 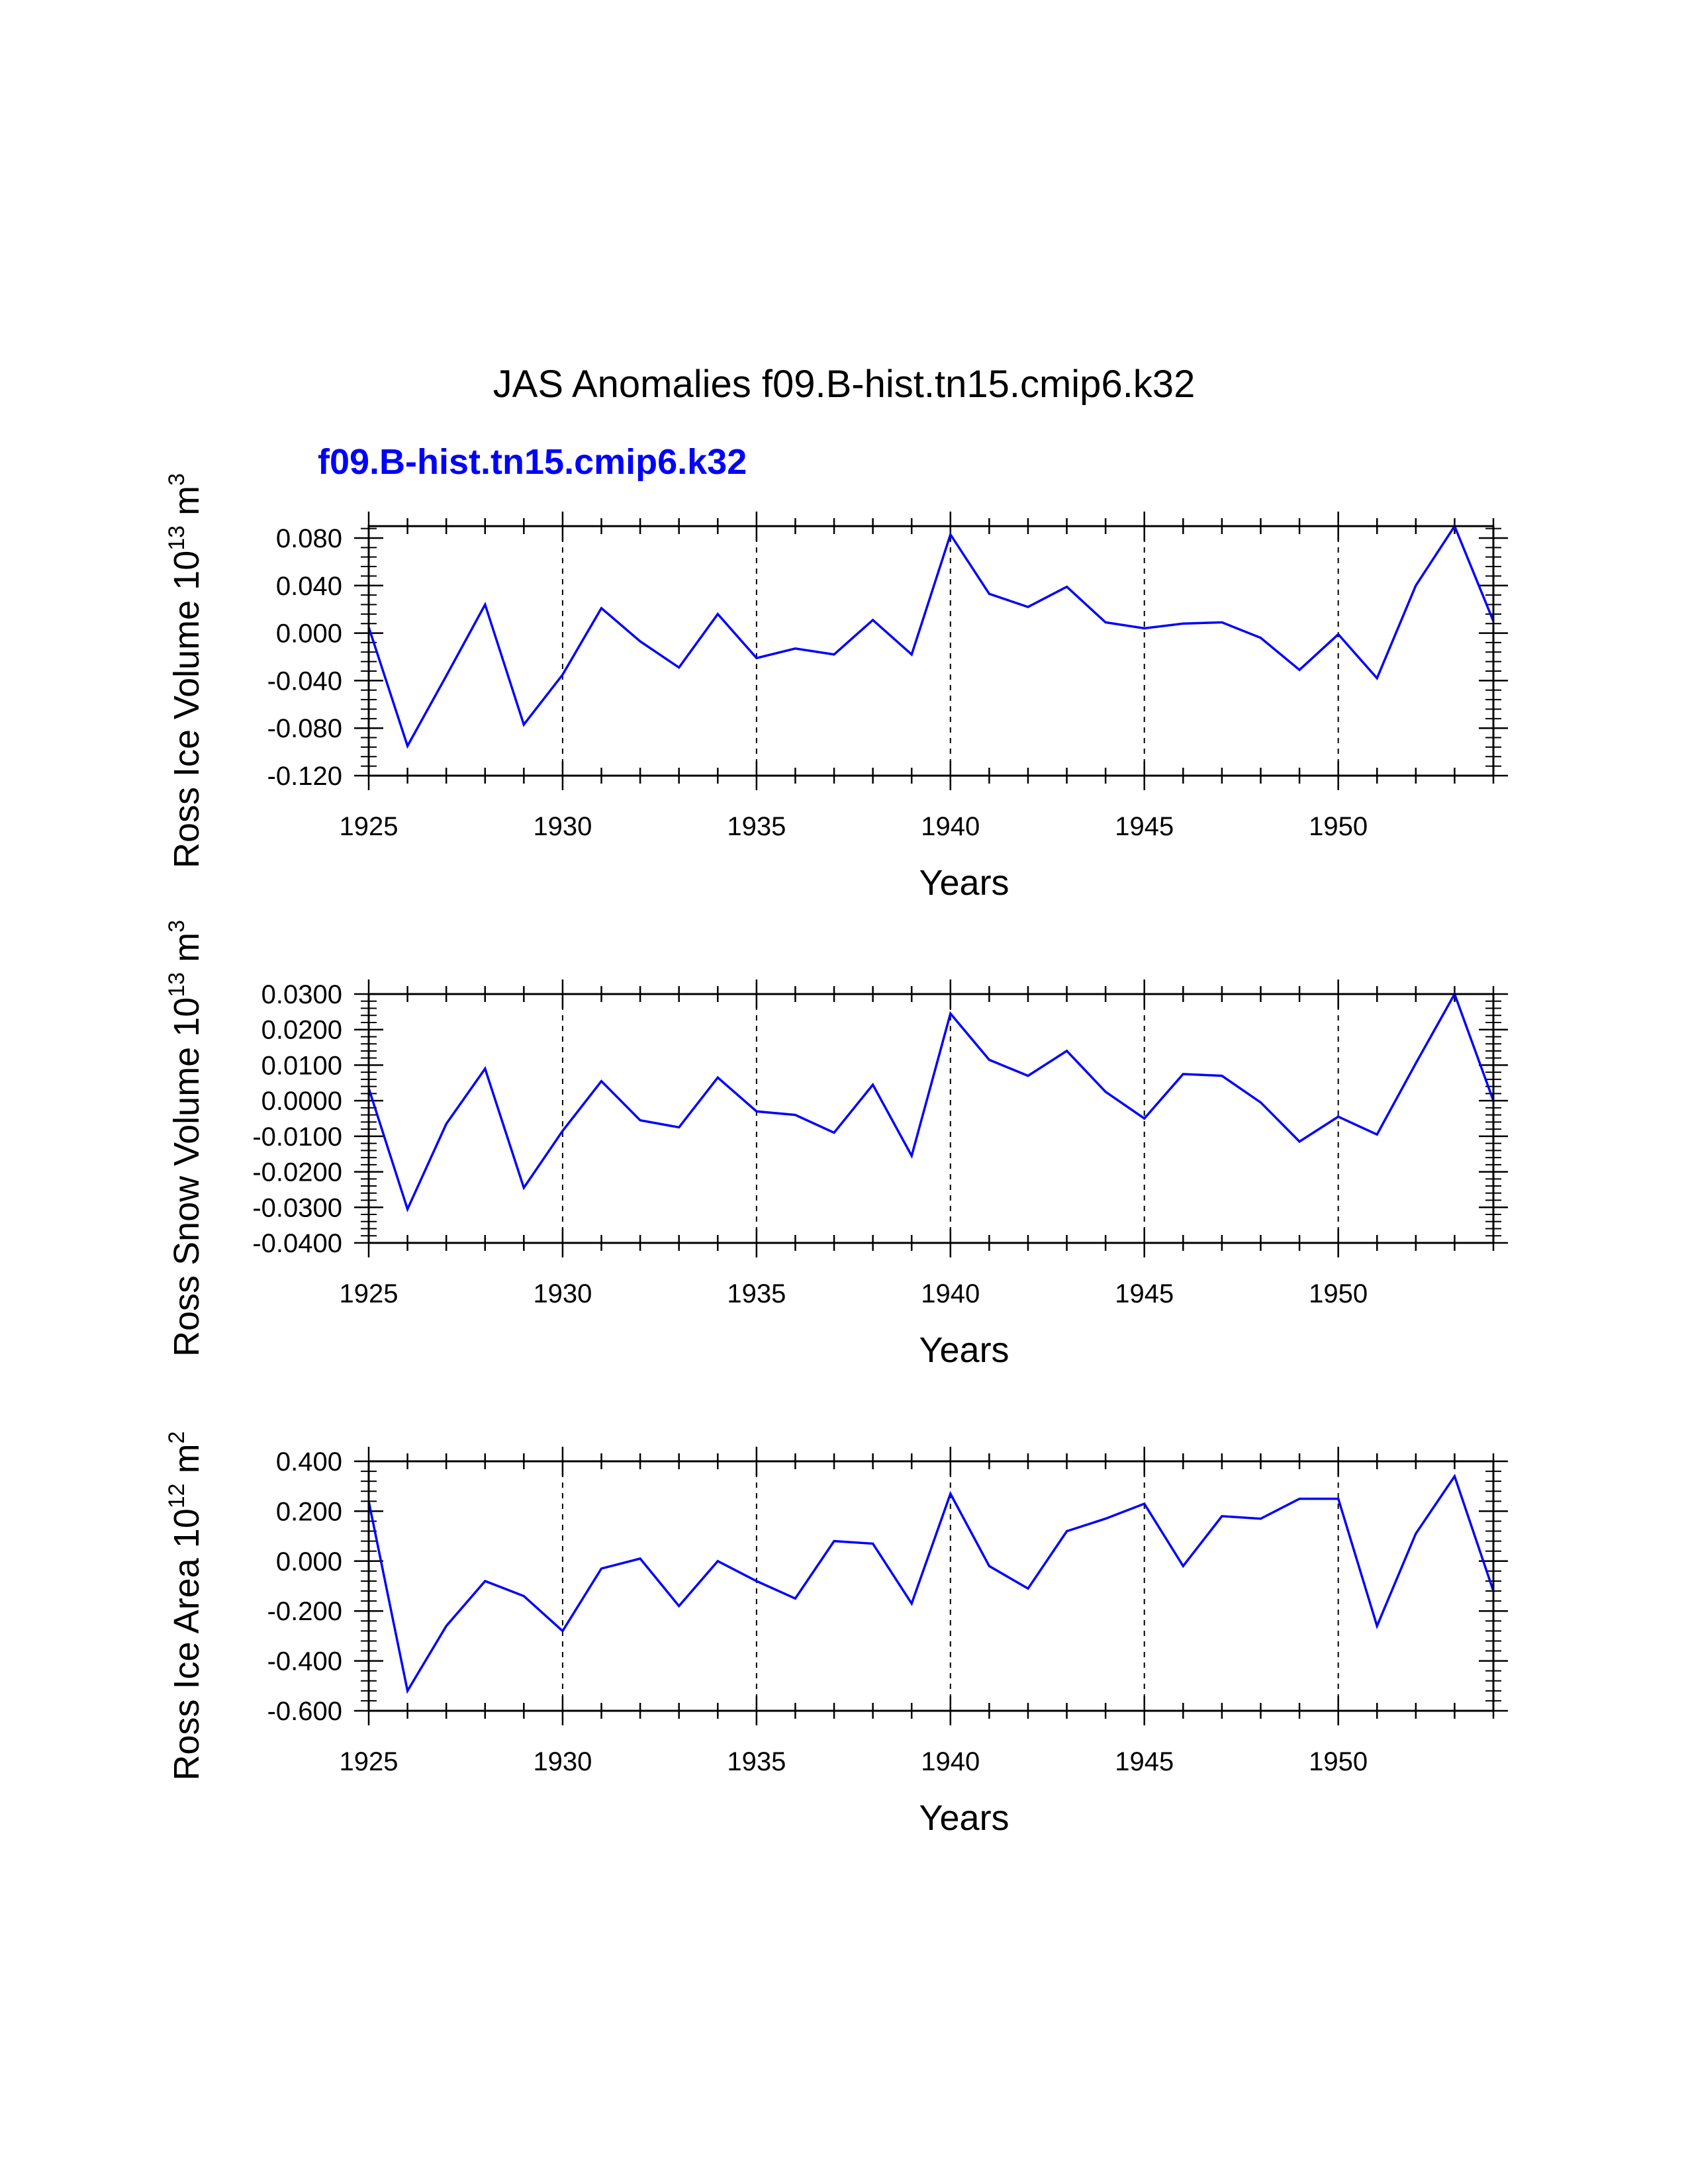 I want to click on y-tick-label: 0.0200, so click(x=301, y=1030).